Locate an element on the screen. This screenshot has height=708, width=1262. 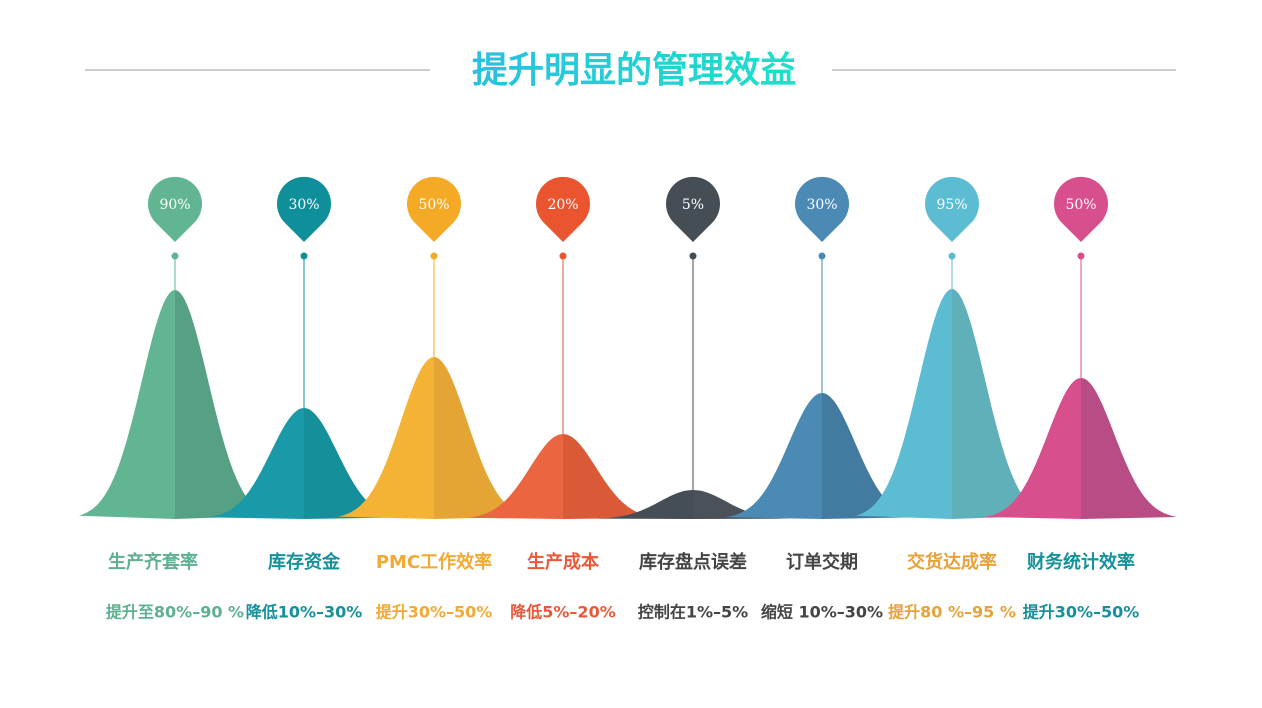
item-name: 生产齐套率 is located at coordinates (153, 562).